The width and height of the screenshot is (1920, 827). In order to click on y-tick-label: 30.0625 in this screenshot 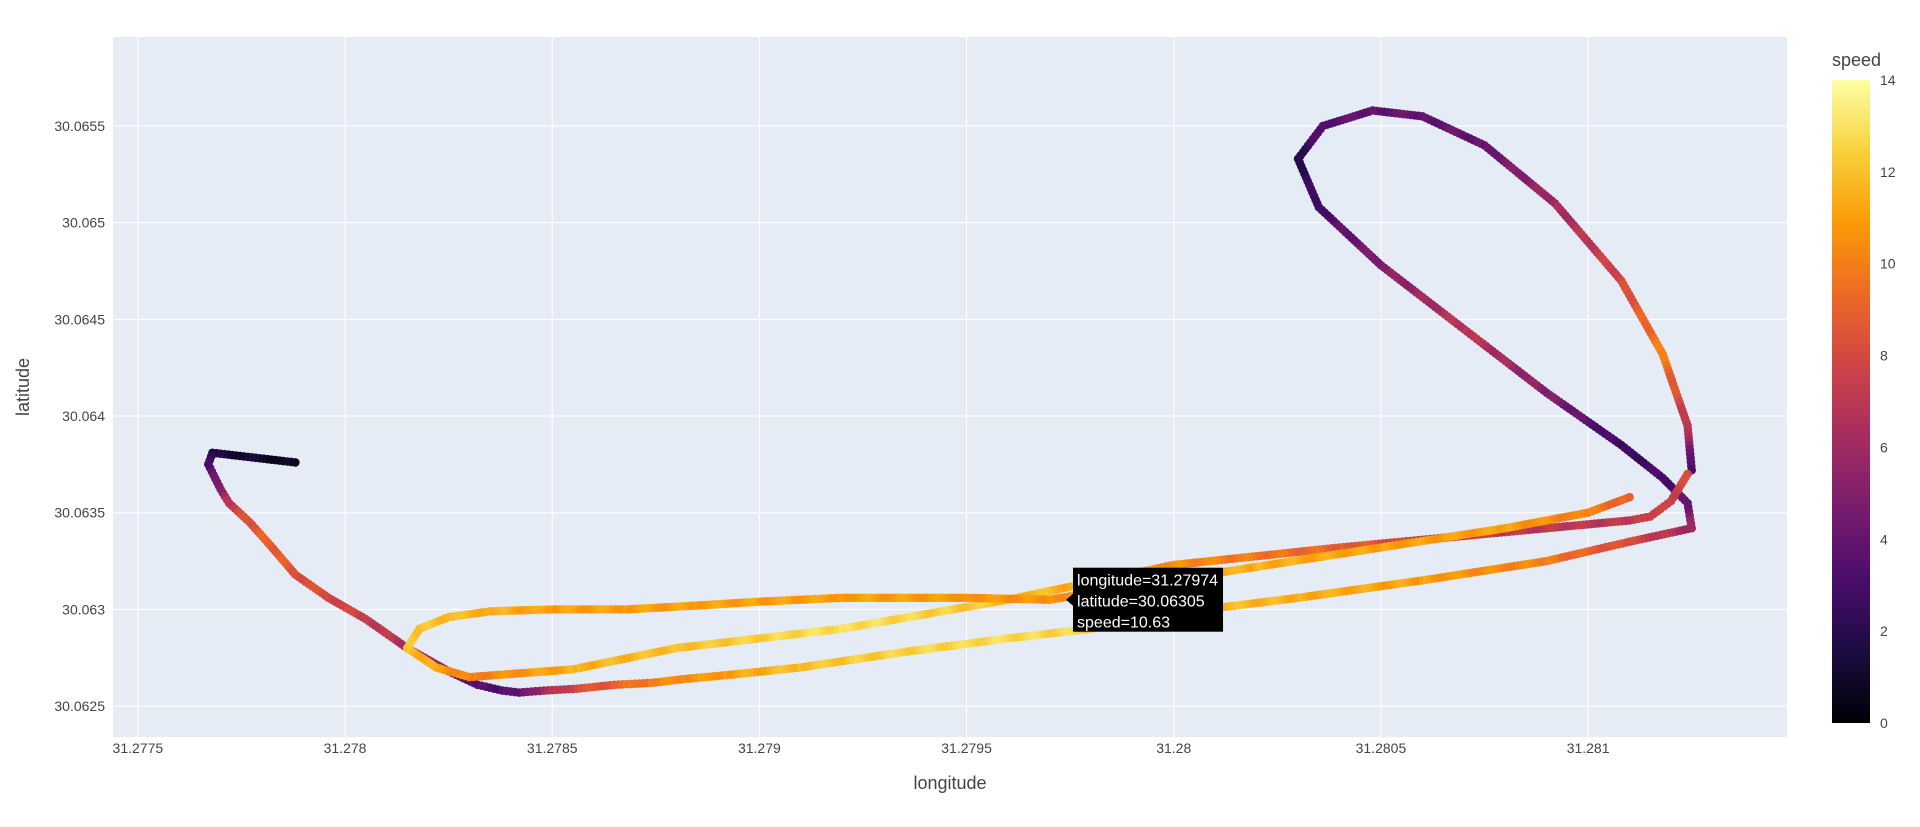, I will do `click(79, 706)`.